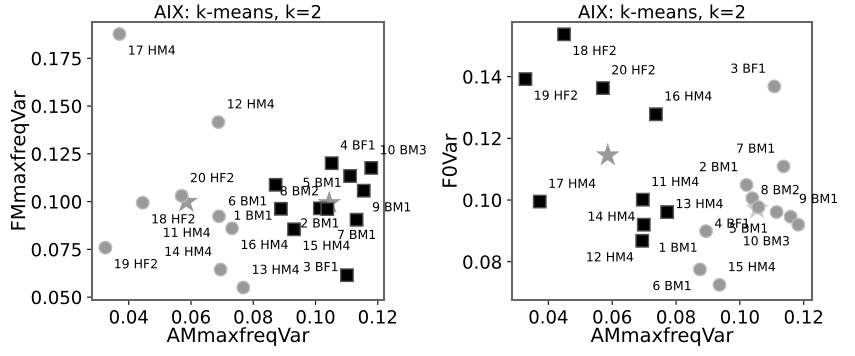  I want to click on y-tick-label: 0.100, so click(57, 202).